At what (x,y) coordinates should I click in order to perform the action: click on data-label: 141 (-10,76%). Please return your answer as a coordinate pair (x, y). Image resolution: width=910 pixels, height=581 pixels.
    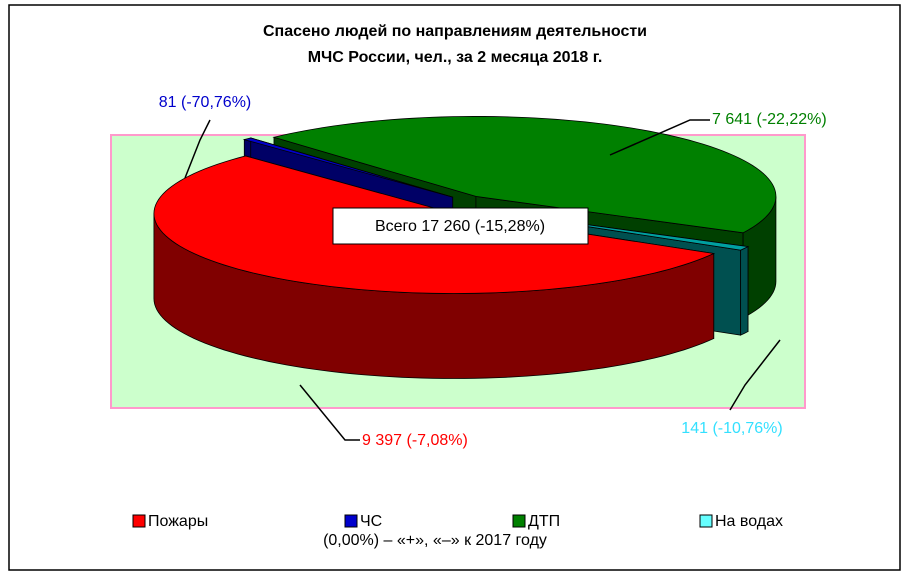
    Looking at the image, I should click on (731, 428).